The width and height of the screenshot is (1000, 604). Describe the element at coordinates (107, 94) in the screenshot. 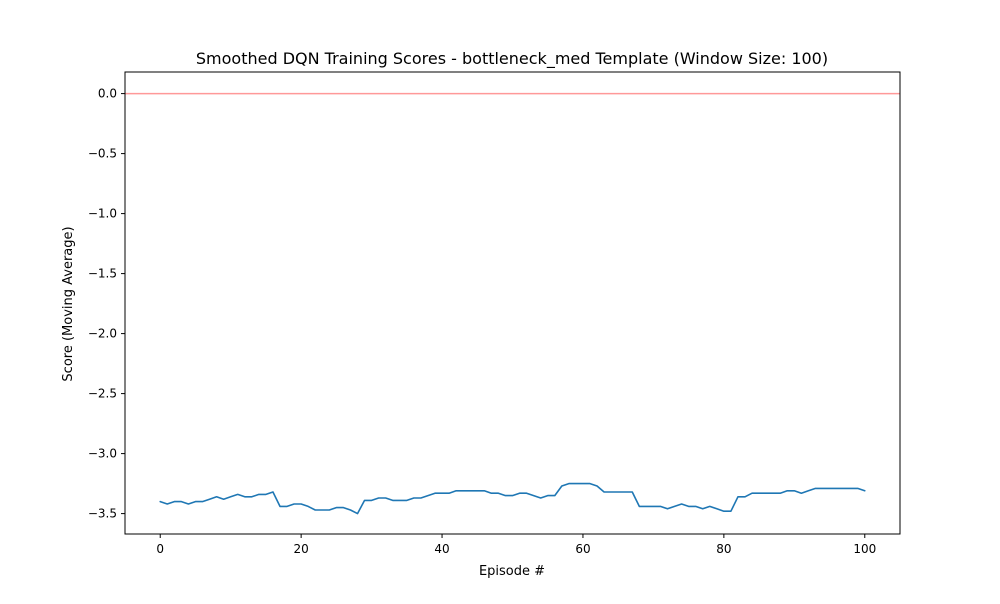

I see `y-tick-label: 0.0` at that location.